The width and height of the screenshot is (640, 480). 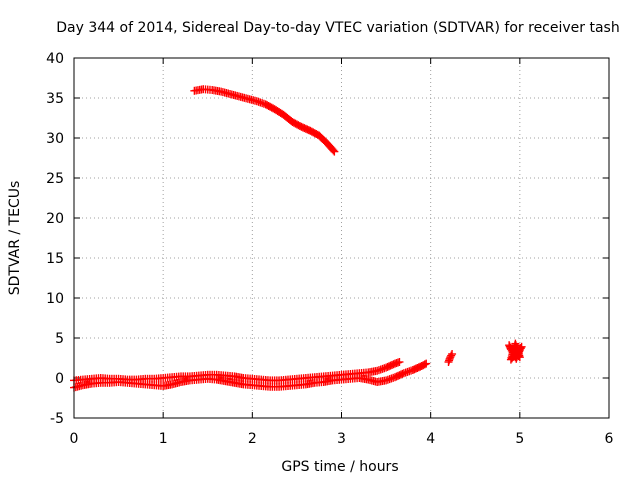 What do you see at coordinates (55, 259) in the screenshot?
I see `y-tick-label: 15` at bounding box center [55, 259].